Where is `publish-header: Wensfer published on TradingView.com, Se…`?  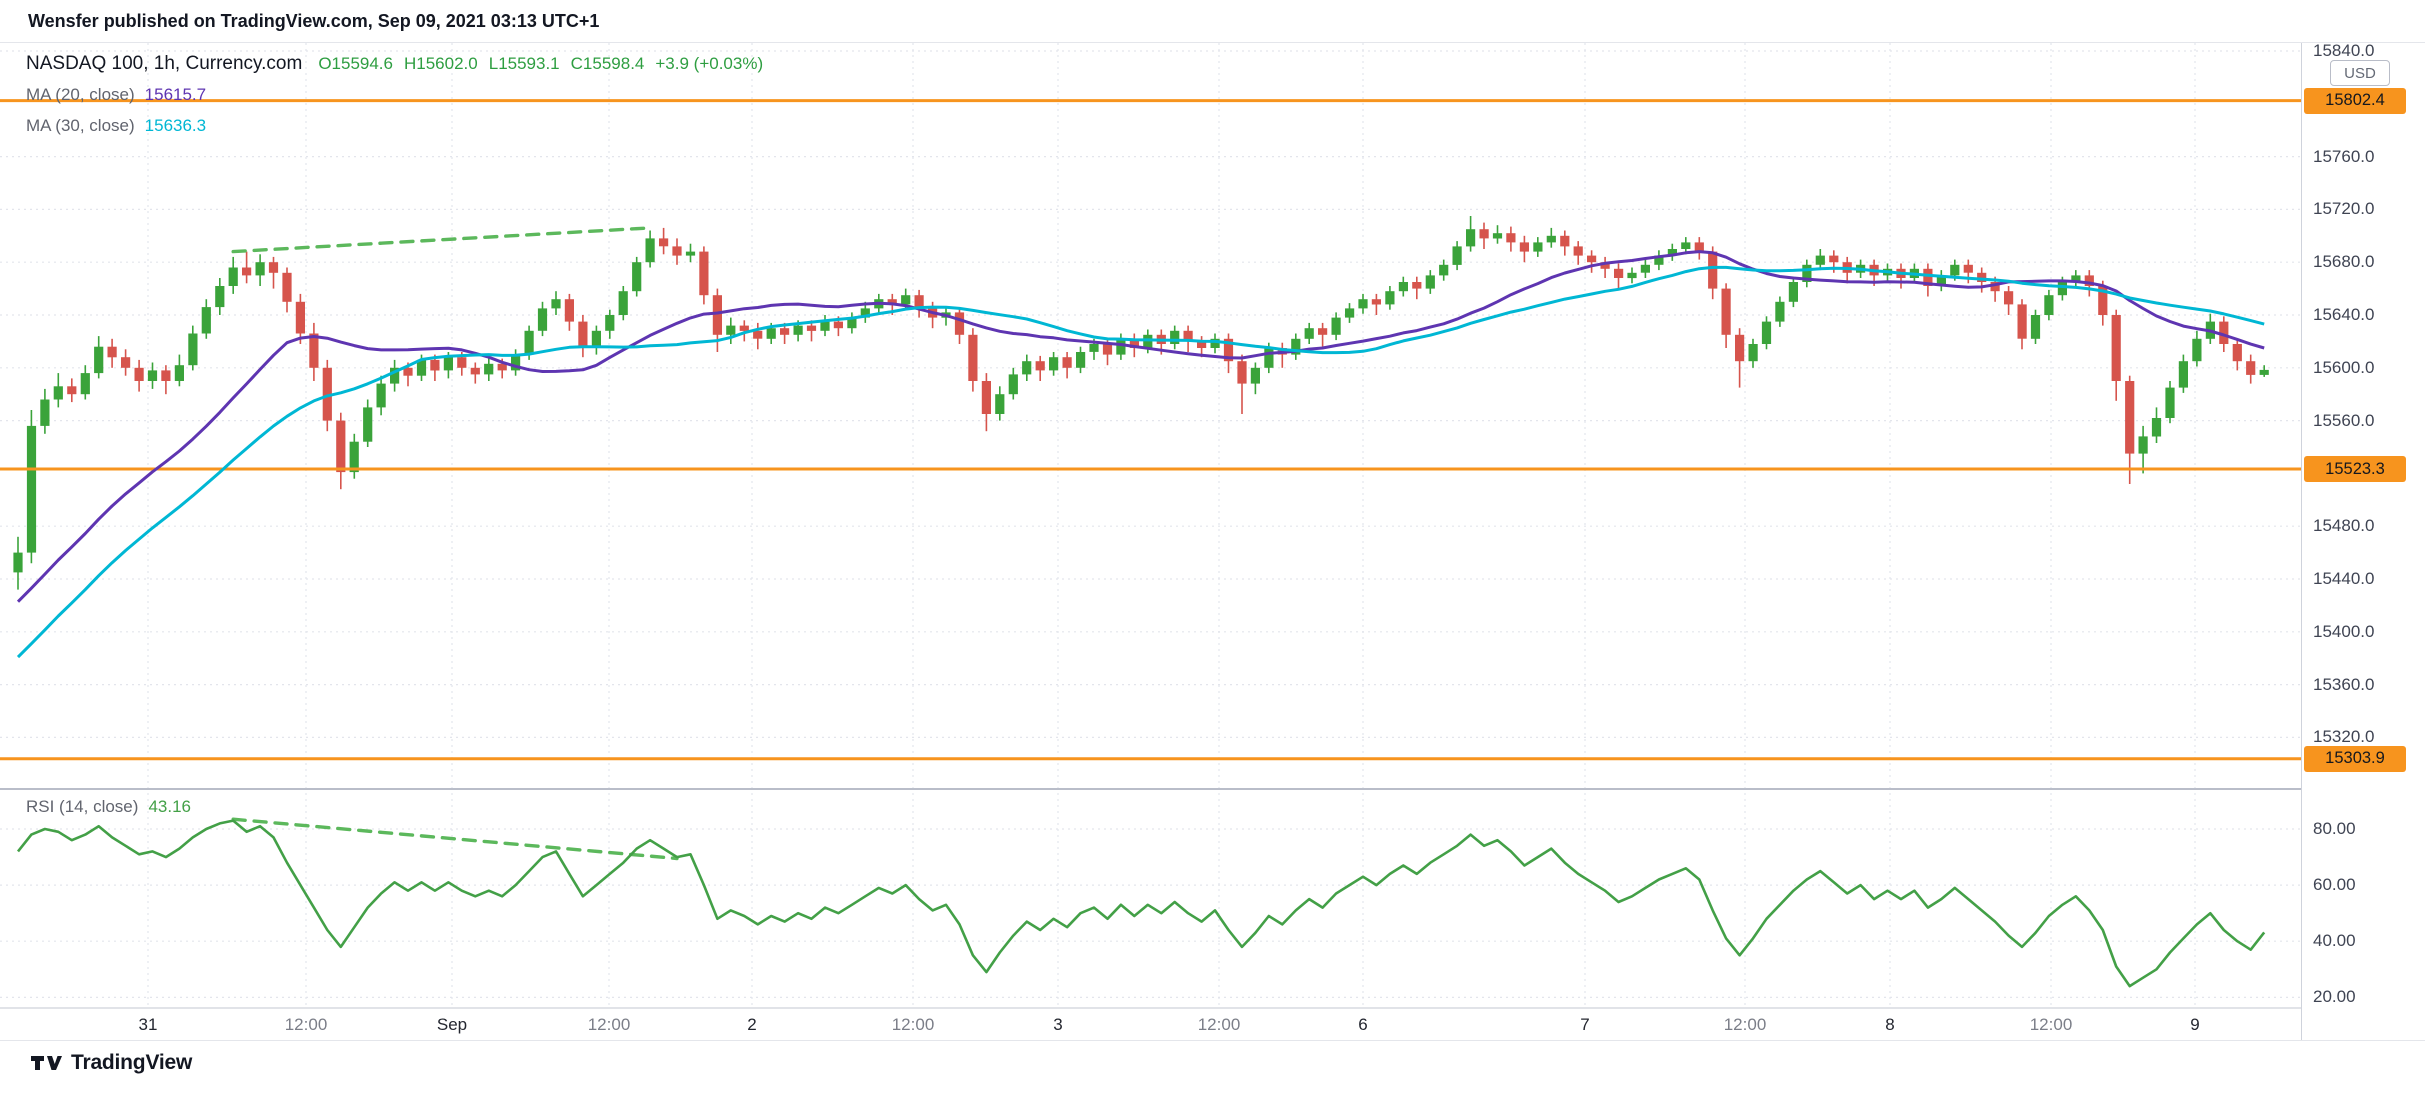
publish-header: Wensfer published on TradingView.com, Se… is located at coordinates (1212, 21).